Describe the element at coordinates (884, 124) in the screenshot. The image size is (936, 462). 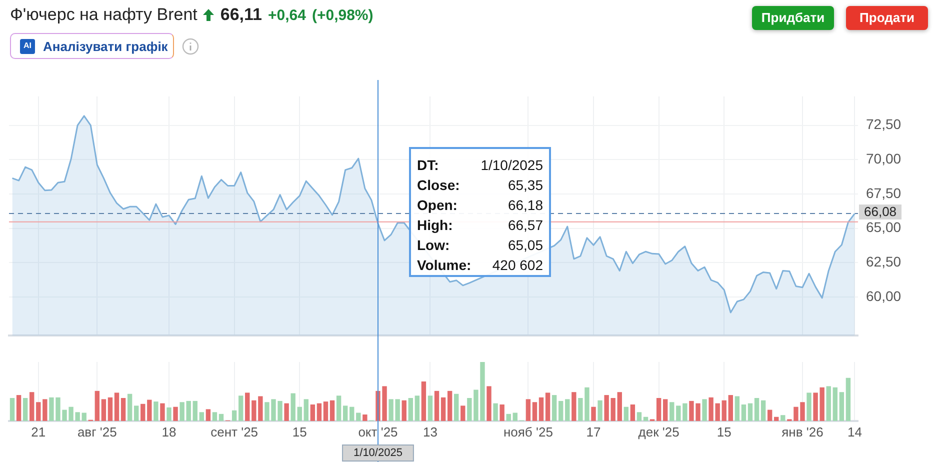
I see `y-tick-label: 72,50` at that location.